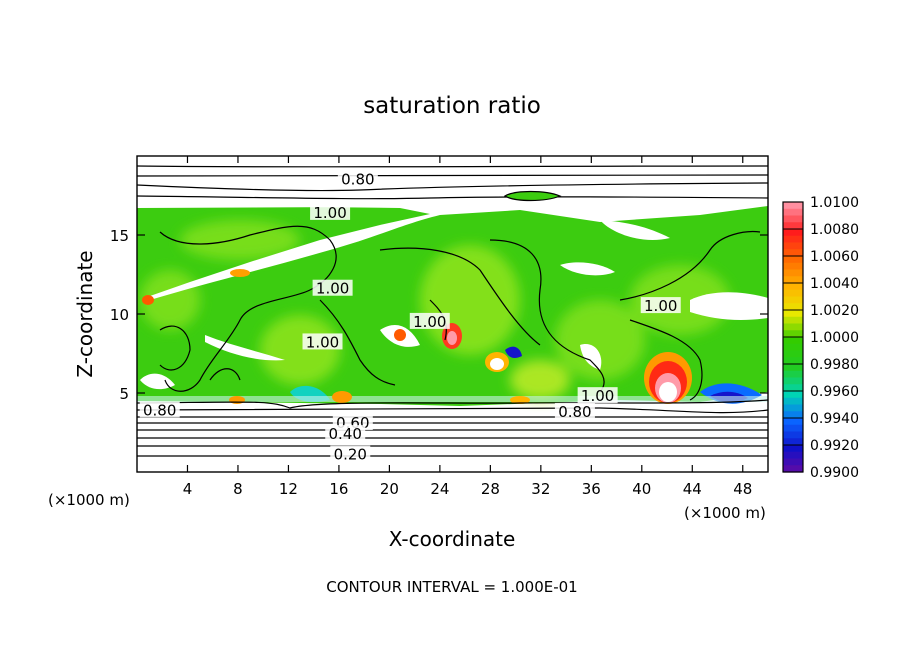 This screenshot has height=654, width=904. What do you see at coordinates (834, 257) in the screenshot?
I see `colorbar-label: 1.0060` at bounding box center [834, 257].